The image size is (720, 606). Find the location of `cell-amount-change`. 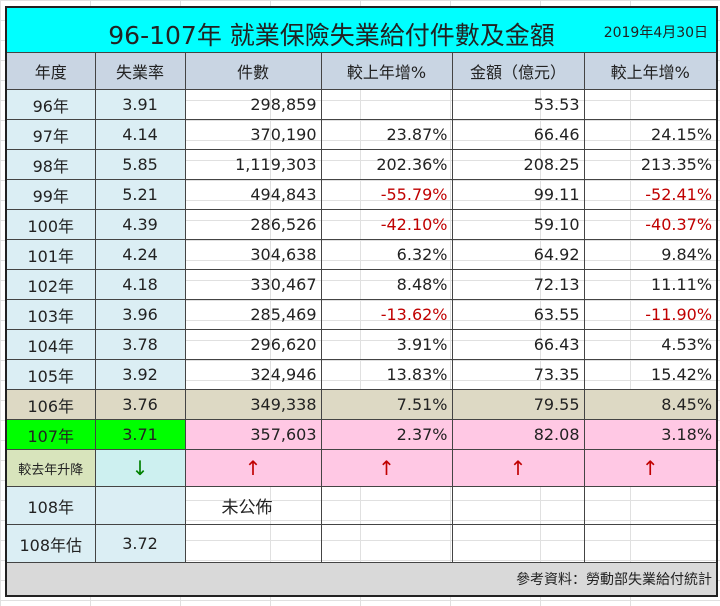

cell-amount-change is located at coordinates (650, 104).